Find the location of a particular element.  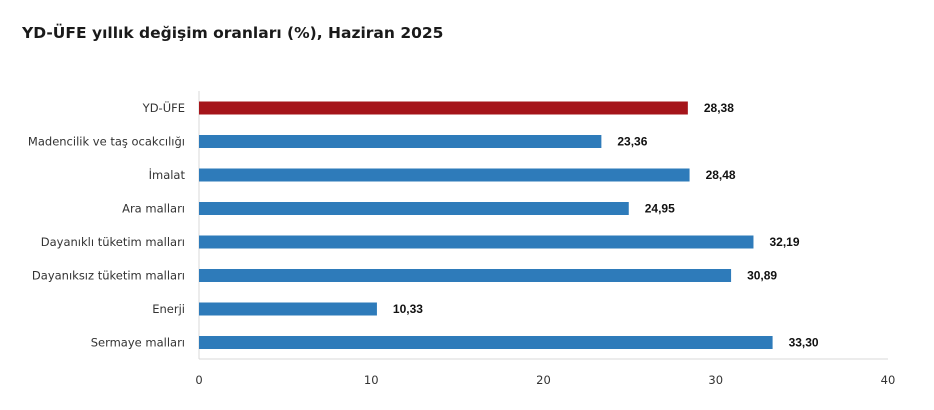

x-tick-label: 0 is located at coordinates (198, 380).